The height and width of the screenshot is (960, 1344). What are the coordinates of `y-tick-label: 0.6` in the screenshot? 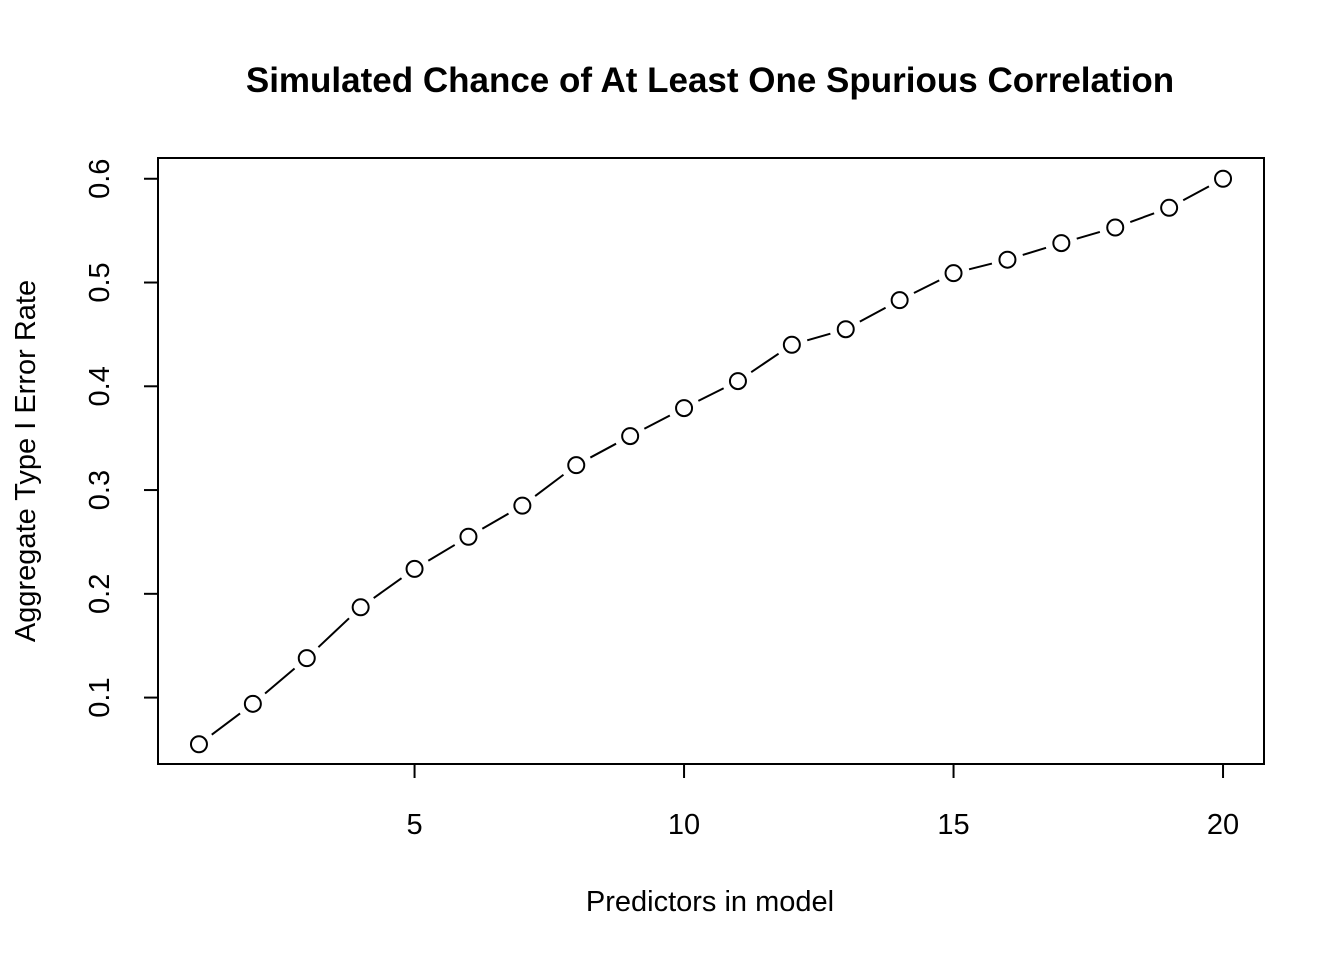 It's located at (100, 179).